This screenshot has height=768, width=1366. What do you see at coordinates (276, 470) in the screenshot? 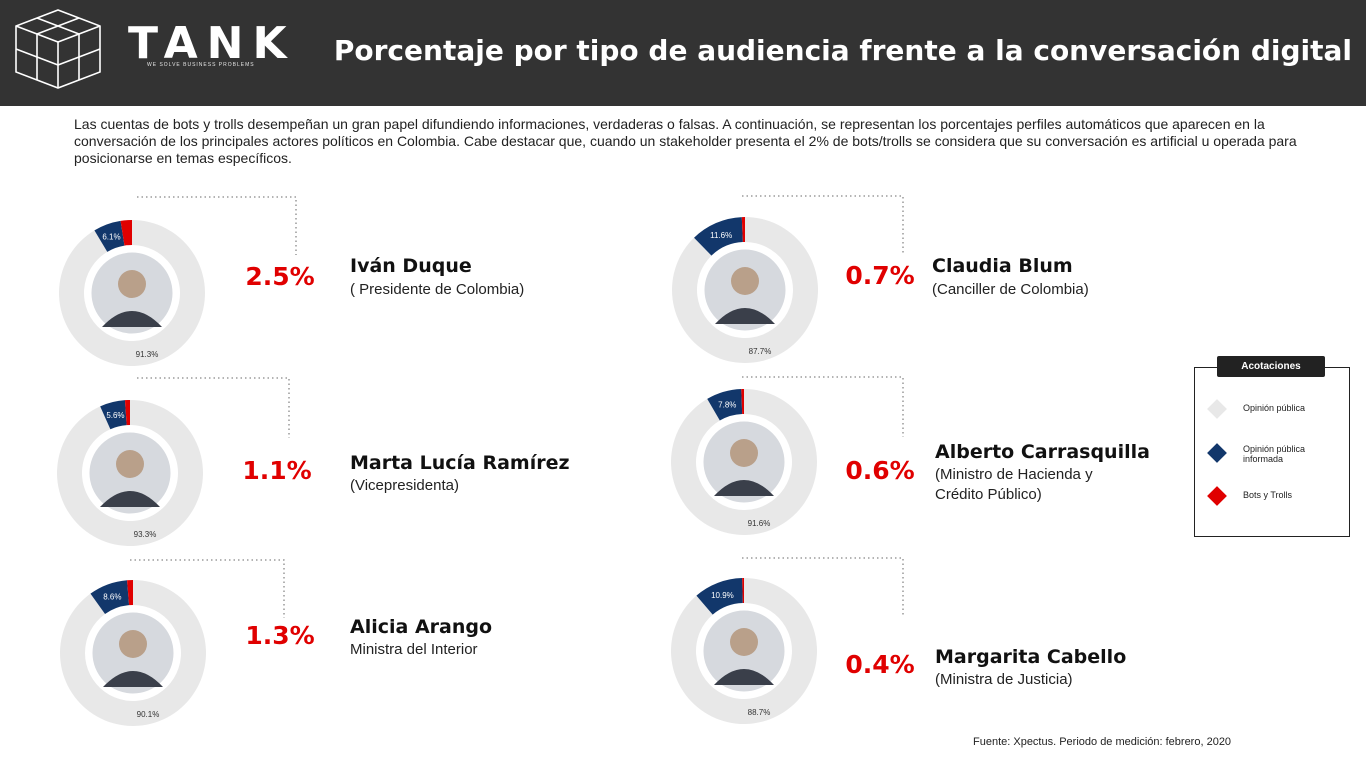
I see `bots-percentage-label: 1.1%` at bounding box center [276, 470].